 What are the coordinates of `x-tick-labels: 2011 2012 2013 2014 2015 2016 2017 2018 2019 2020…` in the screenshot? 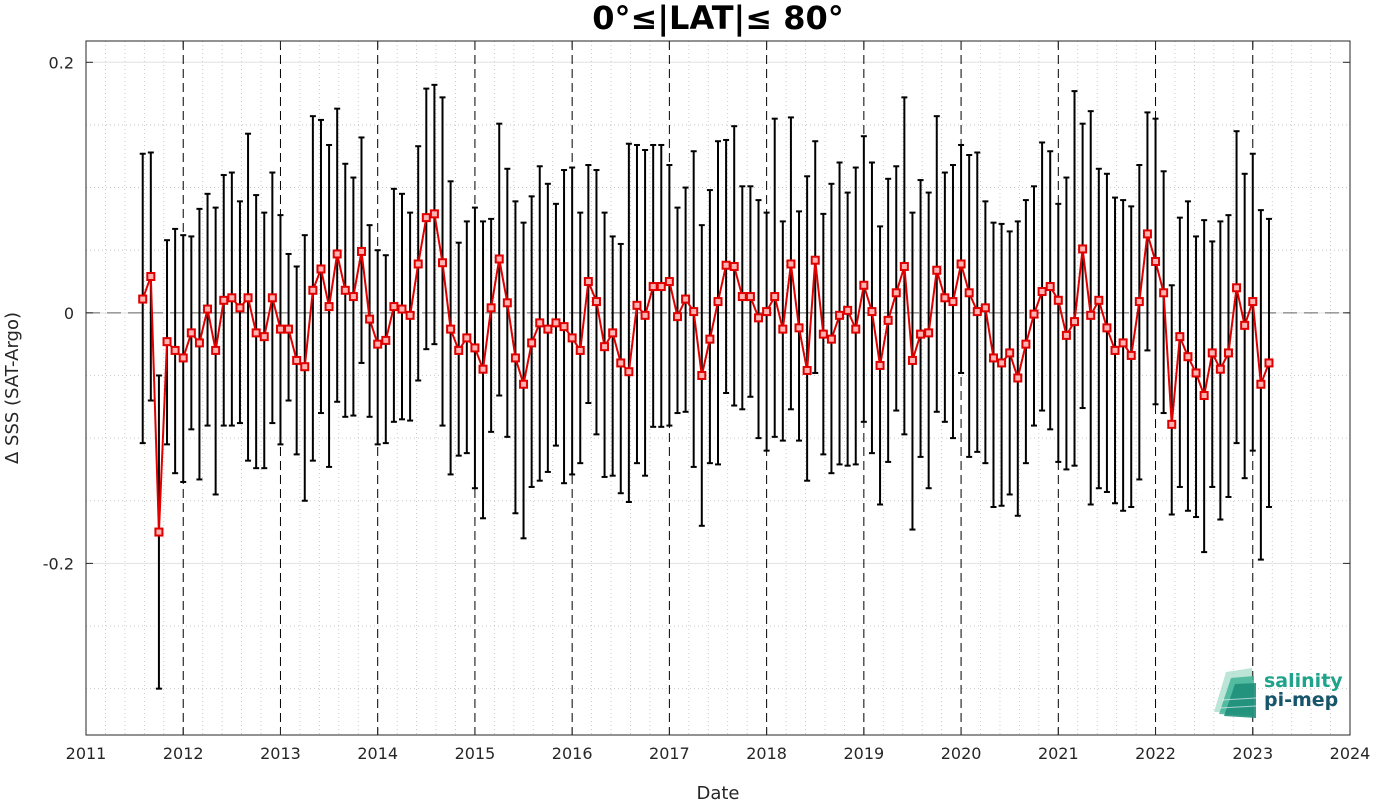 It's located at (718, 753).